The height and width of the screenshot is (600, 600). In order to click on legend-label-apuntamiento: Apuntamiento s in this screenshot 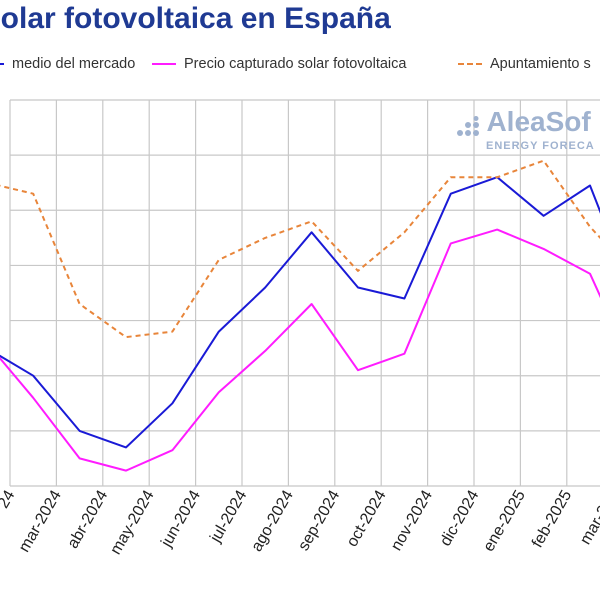, I will do `click(540, 64)`.